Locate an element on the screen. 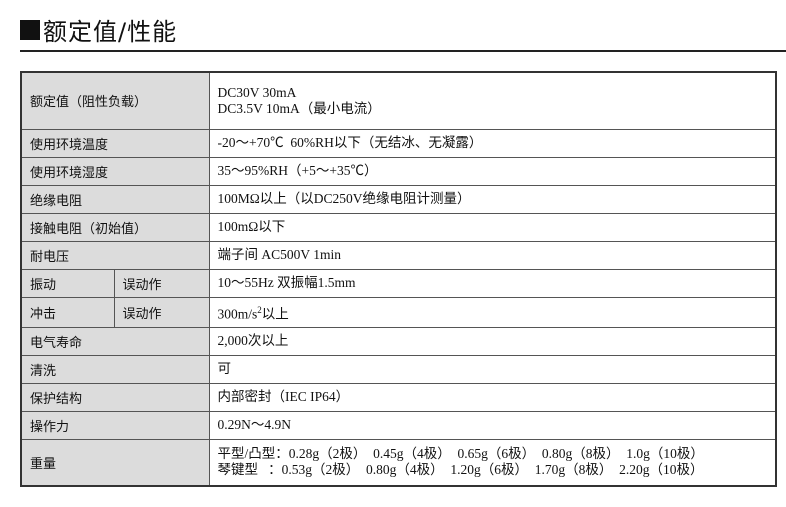 This screenshot has height=507, width=786. value-text: 以上 is located at coordinates (275, 314).